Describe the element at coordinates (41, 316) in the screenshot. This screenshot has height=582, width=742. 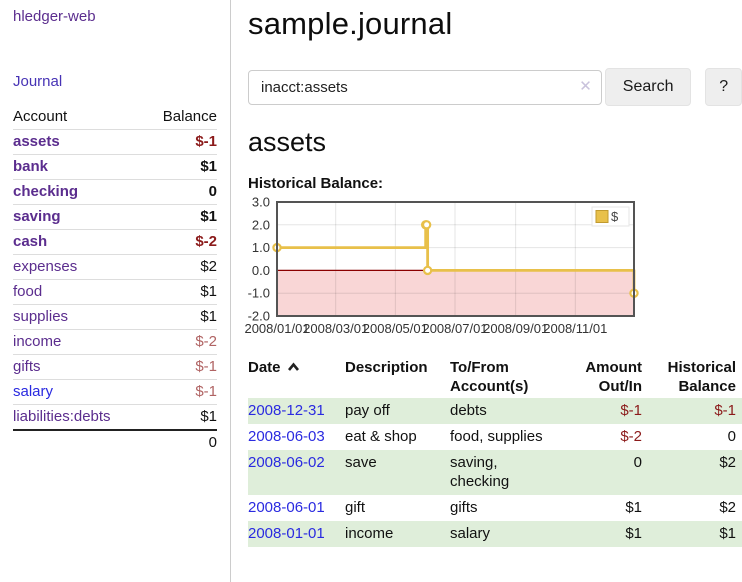
I see `account-link: supplies` at that location.